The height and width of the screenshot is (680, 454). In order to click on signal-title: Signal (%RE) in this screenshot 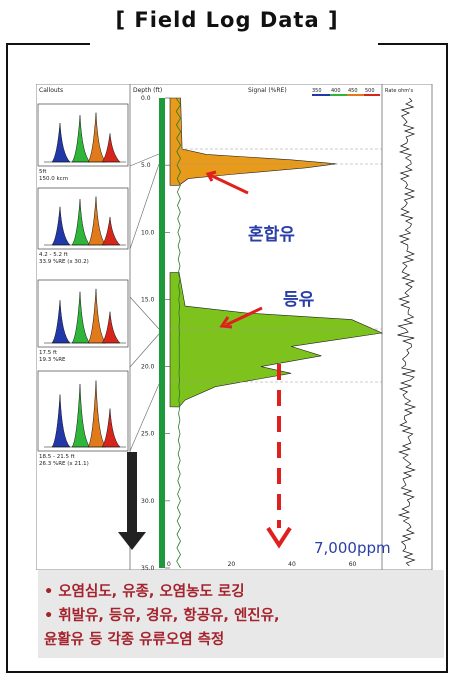, I will do `click(267, 90)`.